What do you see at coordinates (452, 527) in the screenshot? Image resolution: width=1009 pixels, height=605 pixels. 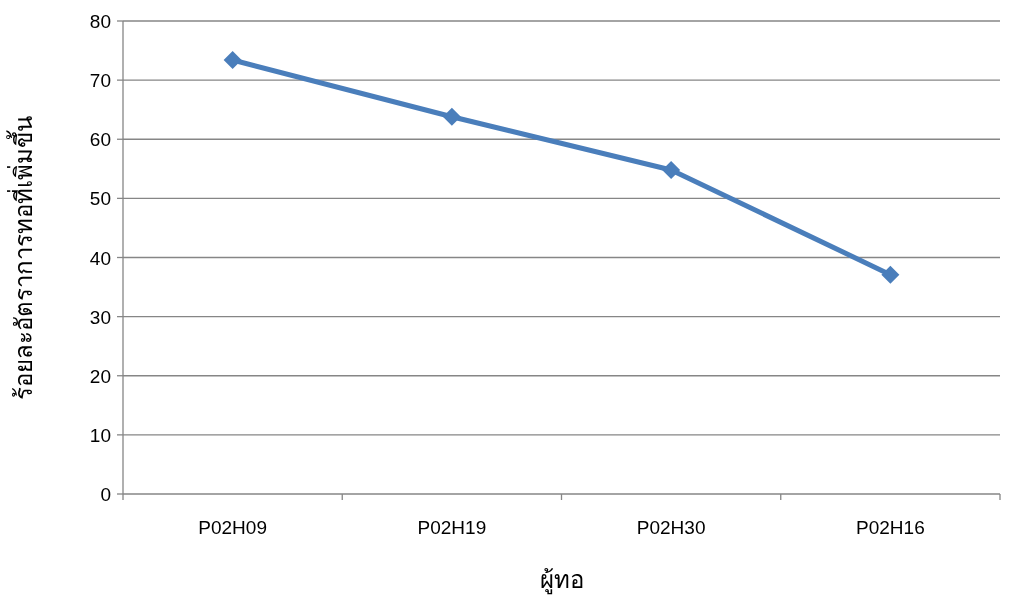 I see `x-tick-label: P02H19` at bounding box center [452, 527].